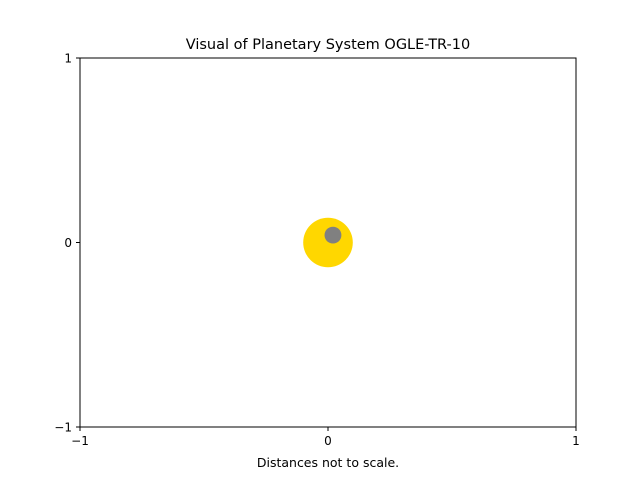  I want to click on x-tick-label: −1, so click(80, 441).